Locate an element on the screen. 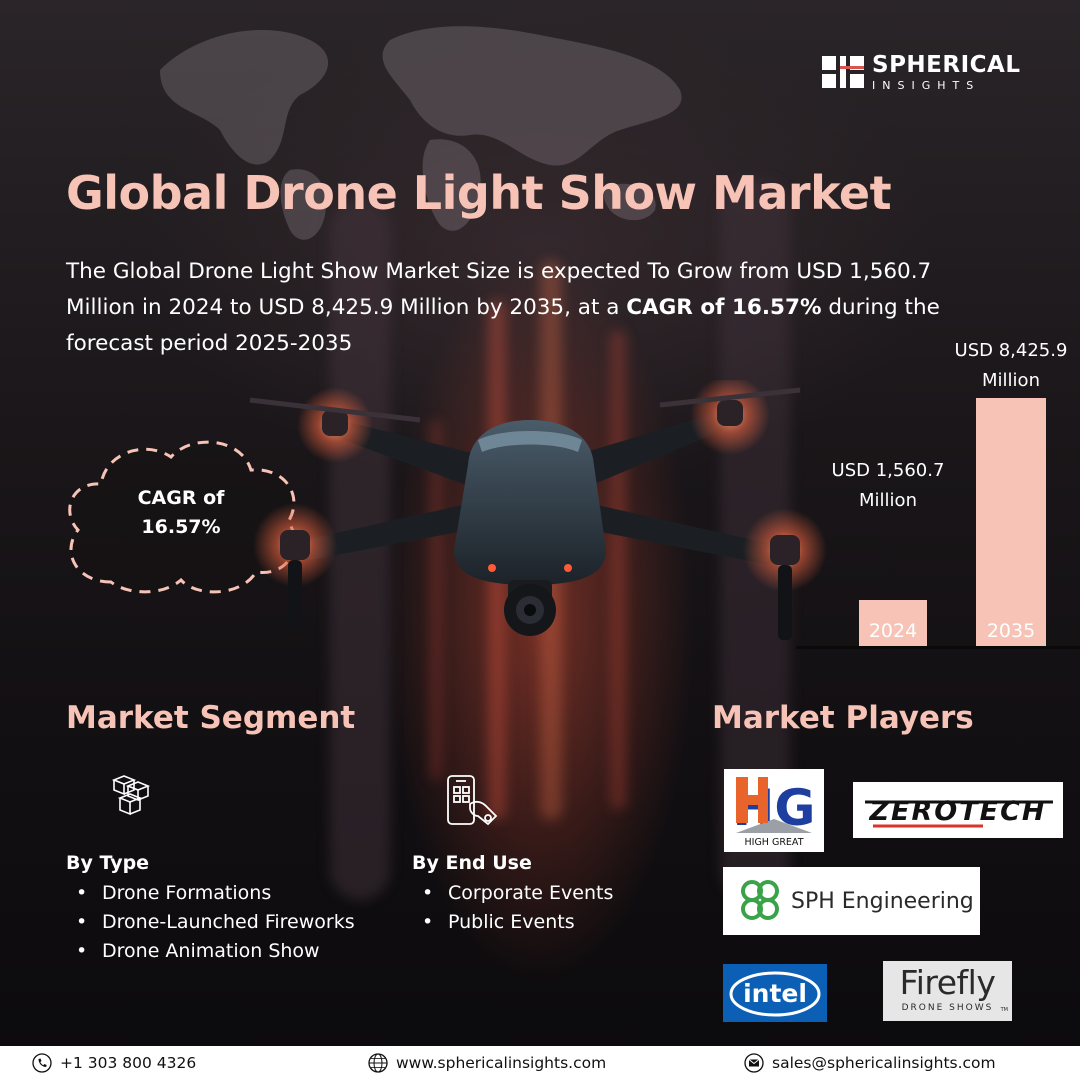  phone-hand-icon is located at coordinates (472, 800).